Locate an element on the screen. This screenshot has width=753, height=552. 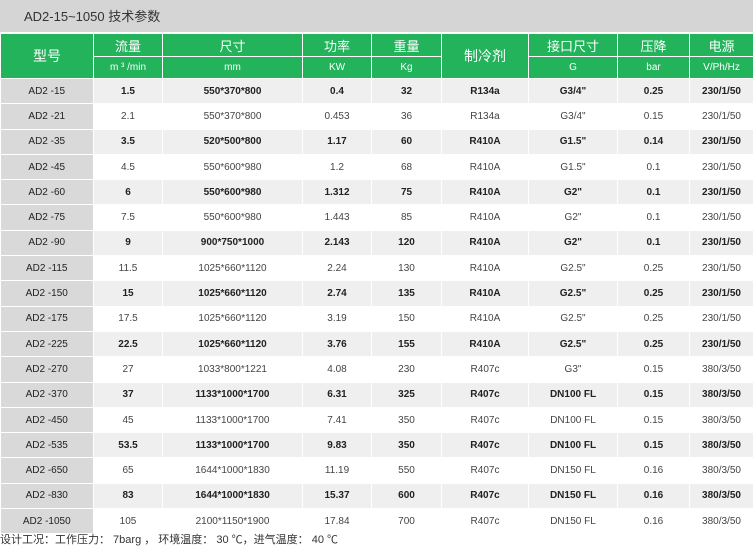
table-cell: 2.143 is located at coordinates (337, 243).